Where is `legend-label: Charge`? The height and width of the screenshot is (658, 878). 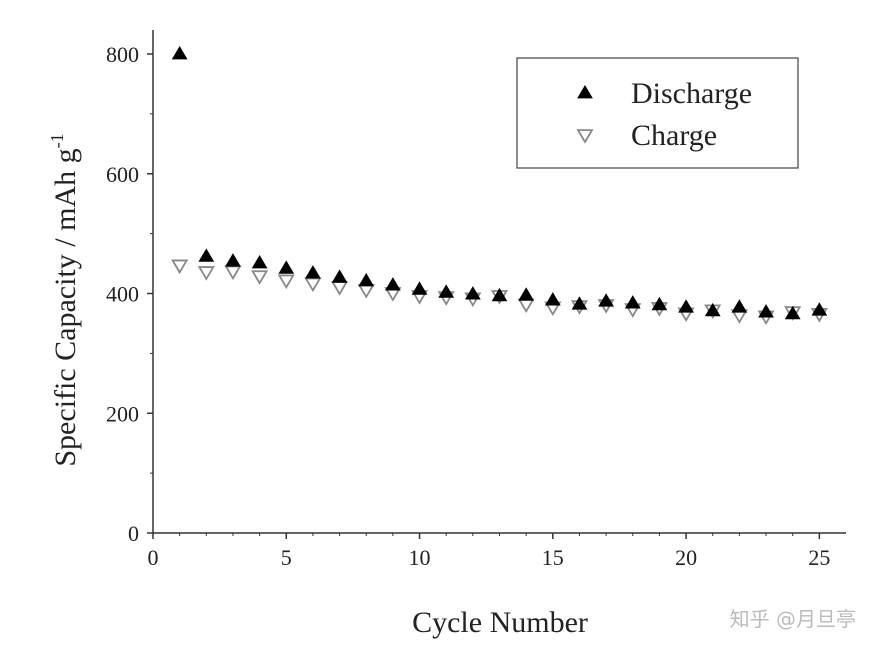
legend-label: Charge is located at coordinates (674, 135).